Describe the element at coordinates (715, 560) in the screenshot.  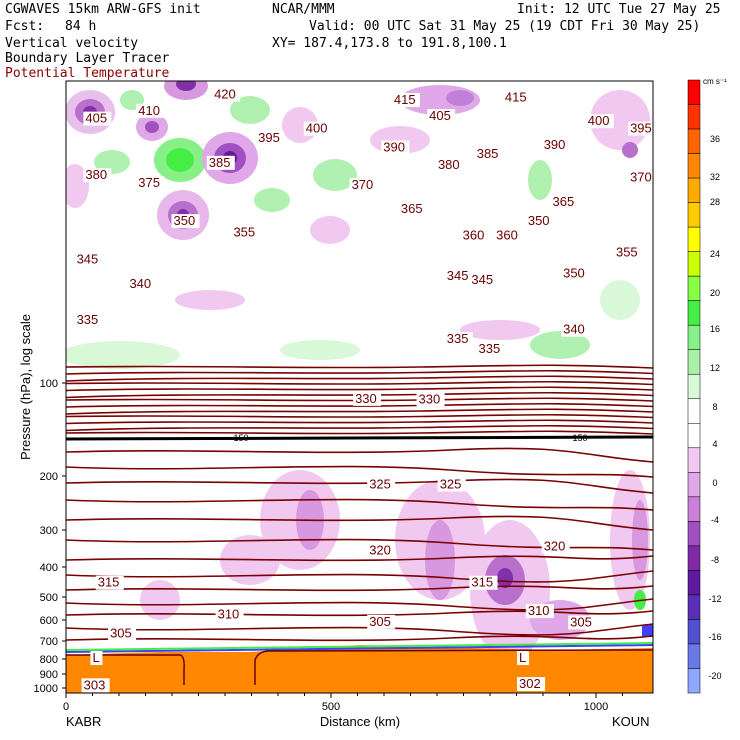
I see `colorbar-tick-label: -8` at that location.